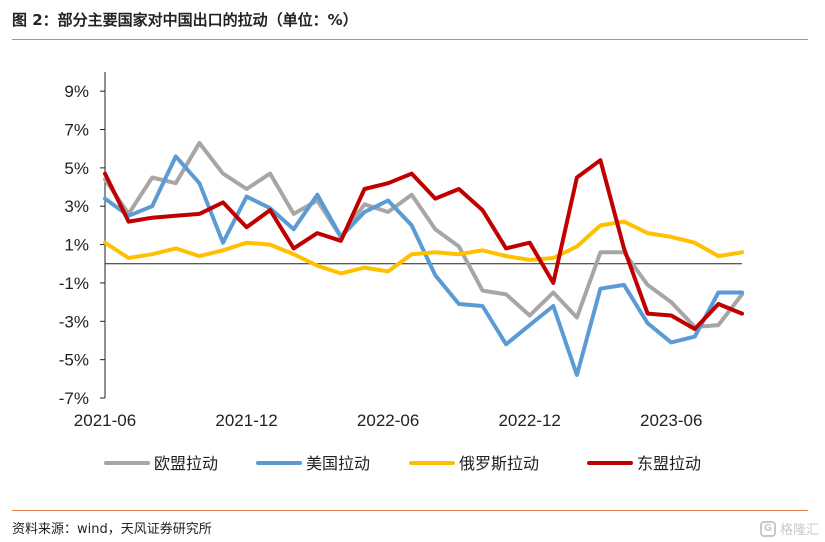 This screenshot has width=825, height=542. I want to click on x-tick-label: 2022-12, so click(529, 420).